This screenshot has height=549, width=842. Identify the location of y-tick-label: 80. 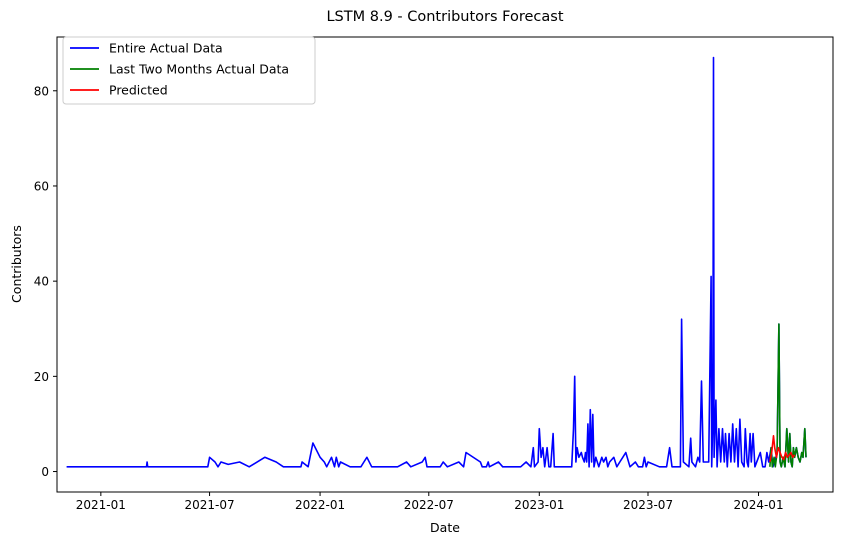
(41, 91).